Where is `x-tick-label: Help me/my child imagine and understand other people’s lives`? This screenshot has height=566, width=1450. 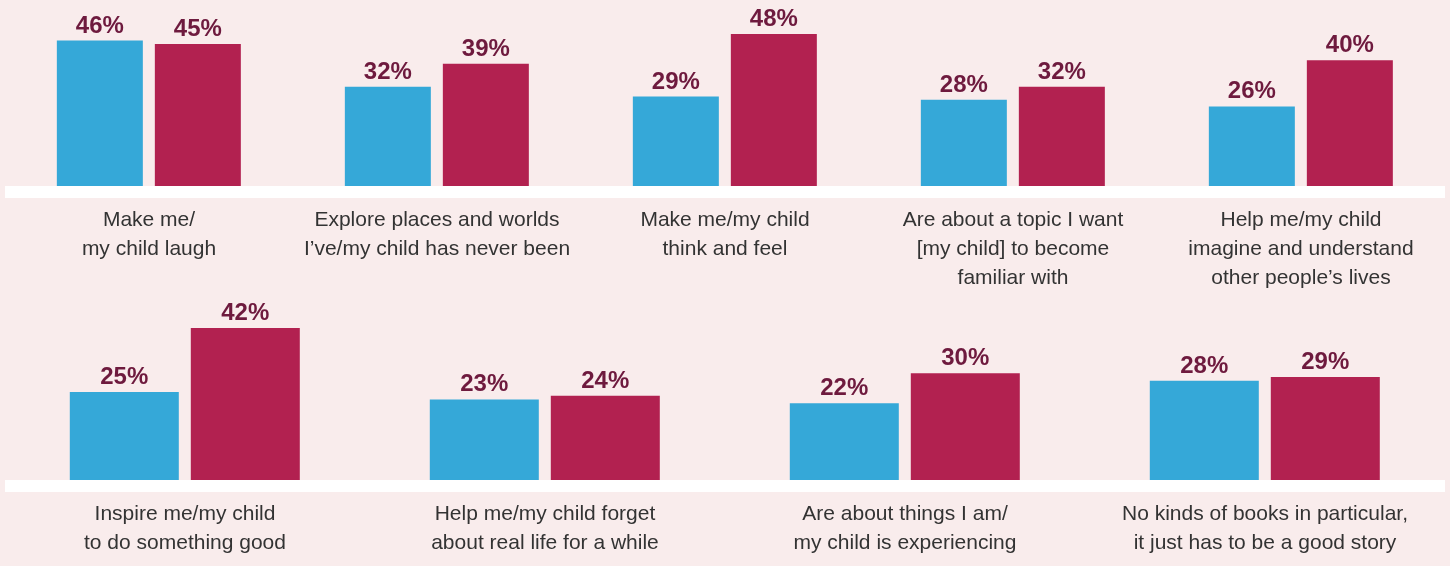 x-tick-label: Help me/my child imagine and understand other people’s lives is located at coordinates (1301, 247).